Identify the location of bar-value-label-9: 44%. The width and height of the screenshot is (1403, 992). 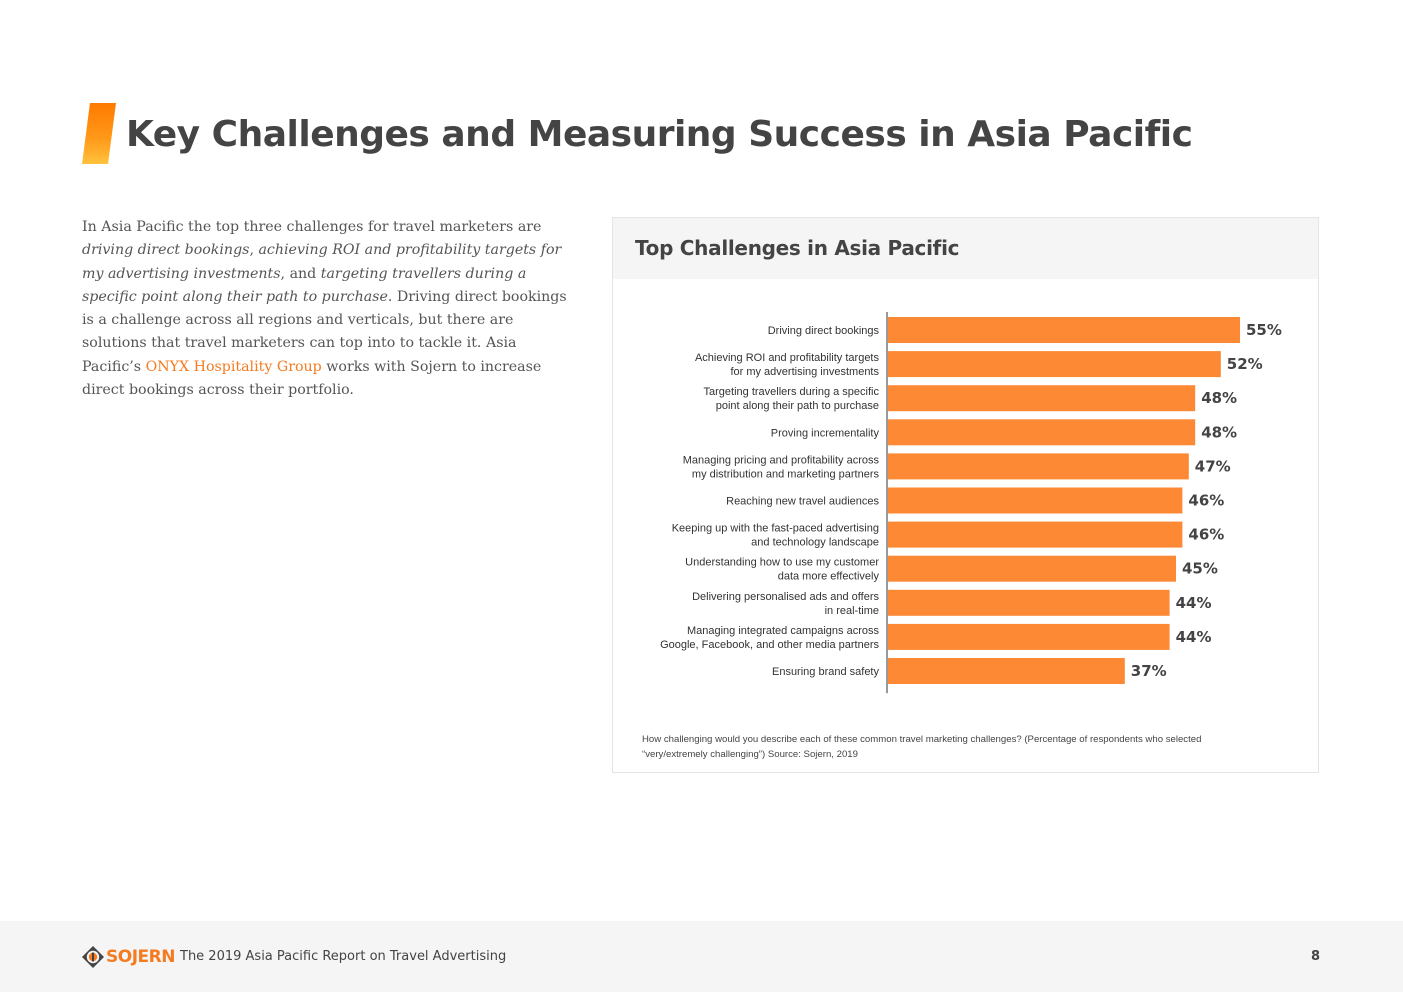
(1194, 603).